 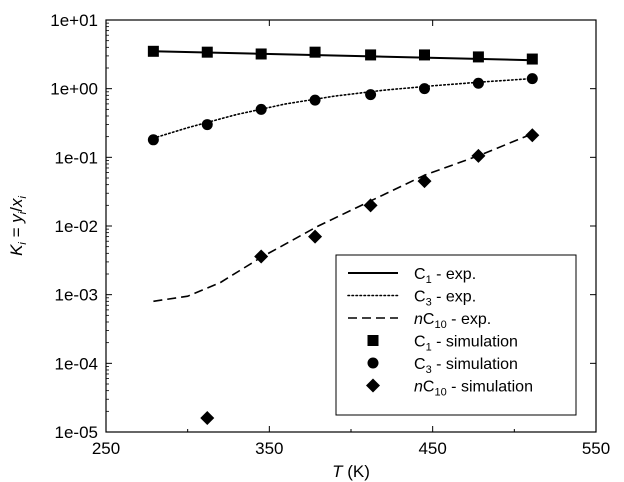 What do you see at coordinates (373, 363) in the screenshot?
I see `legend-marker-circle` at bounding box center [373, 363].